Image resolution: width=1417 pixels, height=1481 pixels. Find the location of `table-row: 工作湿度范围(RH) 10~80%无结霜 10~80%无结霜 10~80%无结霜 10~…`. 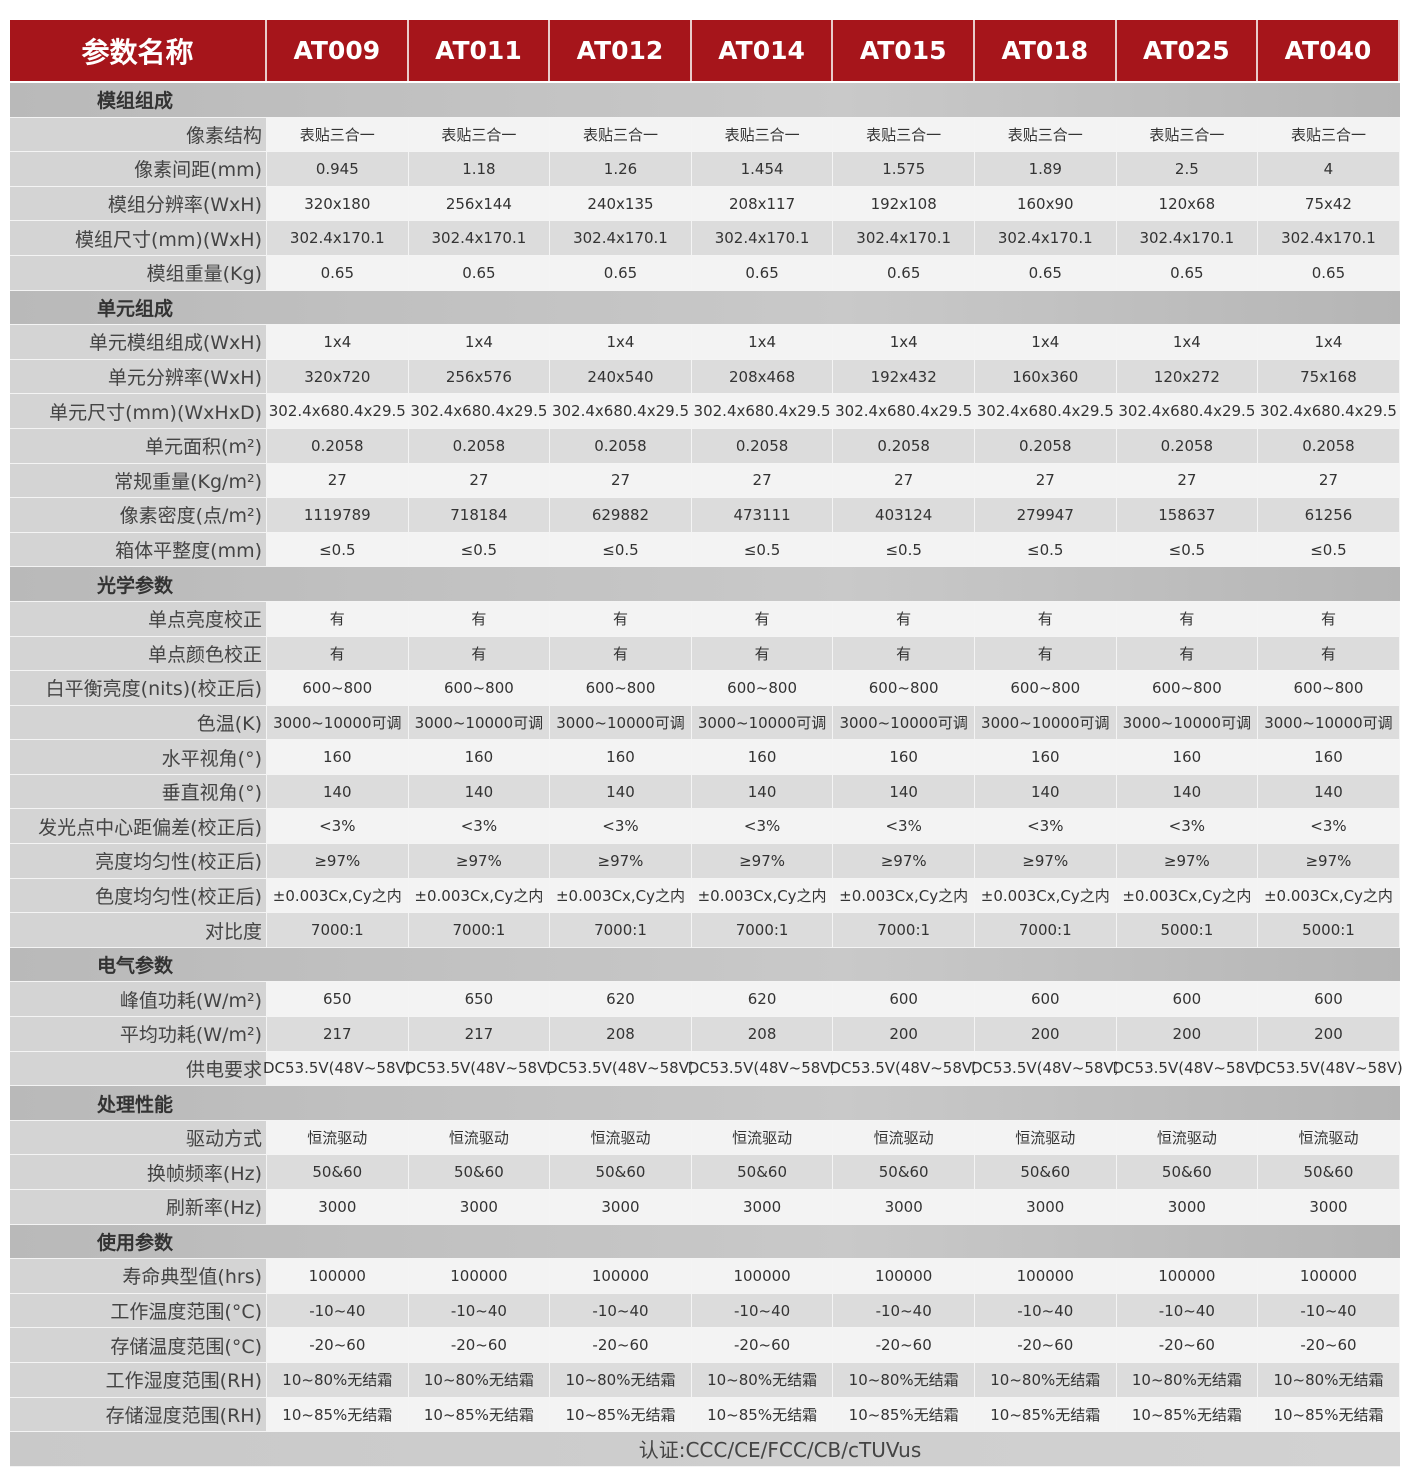

table-row: 工作湿度范围(RH) 10~80%无结霜 10~80%无结霜 10~80%无结霜 10~… is located at coordinates (705, 1380).